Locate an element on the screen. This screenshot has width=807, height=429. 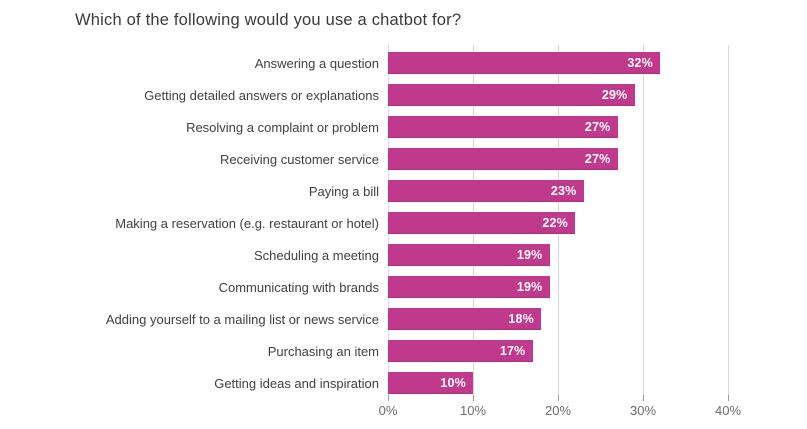
bar-row: Paying a bill 23% is located at coordinates (403, 191).